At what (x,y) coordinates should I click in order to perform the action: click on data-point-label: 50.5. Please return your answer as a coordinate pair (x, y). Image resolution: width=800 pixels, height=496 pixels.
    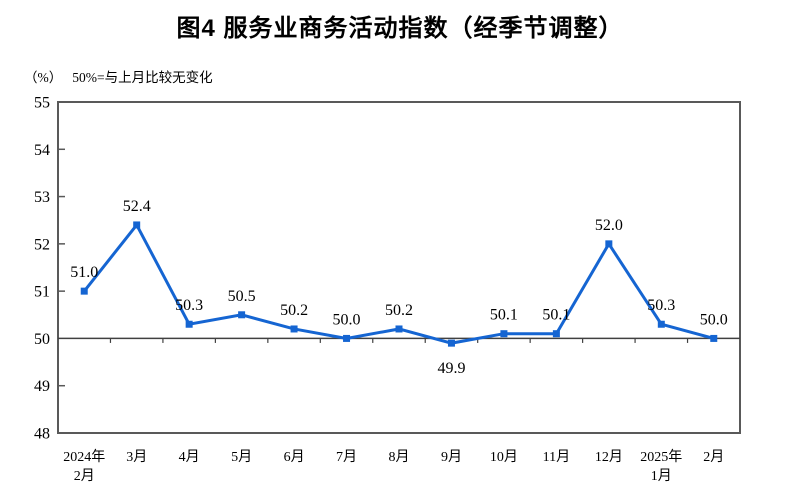
    Looking at the image, I should click on (242, 296).